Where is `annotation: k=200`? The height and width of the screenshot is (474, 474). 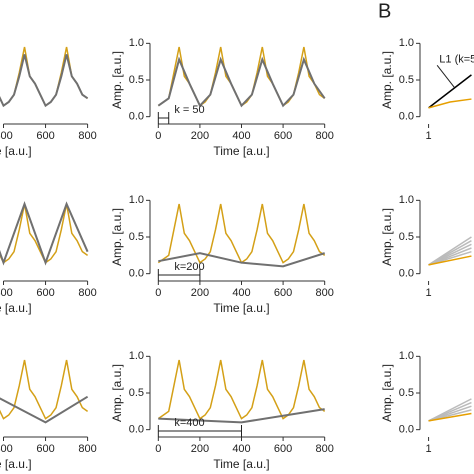 annotation: k=200 is located at coordinates (189, 267).